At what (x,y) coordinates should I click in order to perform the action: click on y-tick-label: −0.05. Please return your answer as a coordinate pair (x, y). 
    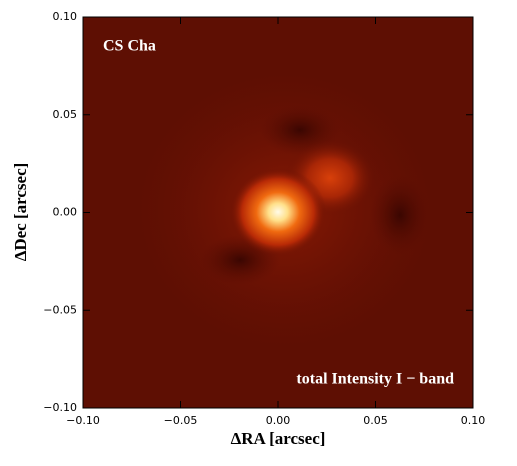
    Looking at the image, I should click on (60, 309).